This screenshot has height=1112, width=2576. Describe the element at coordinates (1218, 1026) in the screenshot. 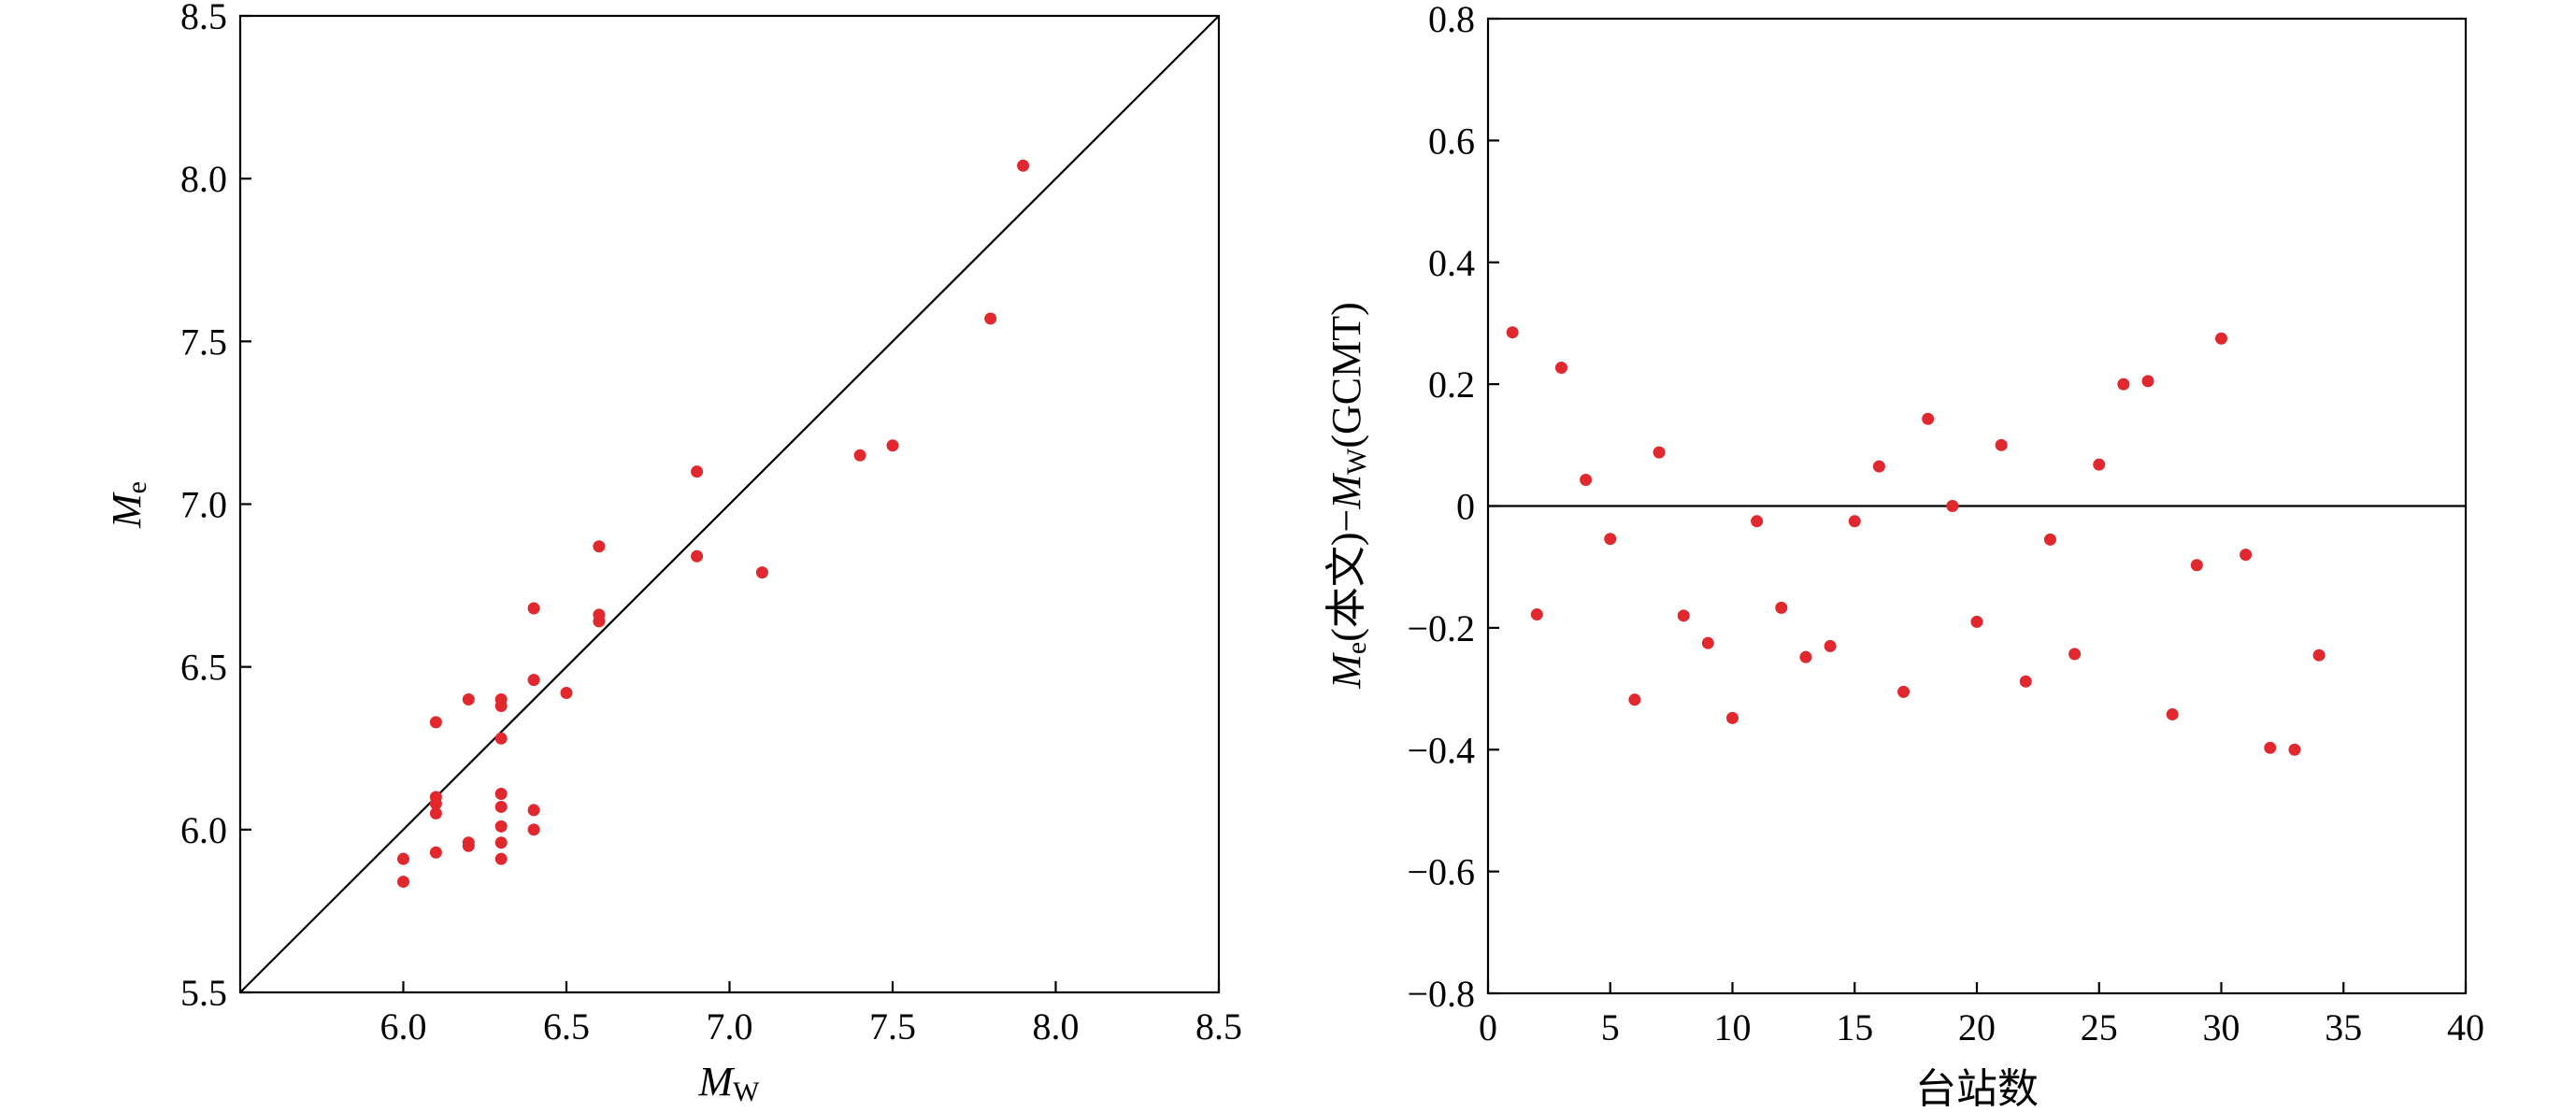

I see `x-tick-label: 8.5` at that location.